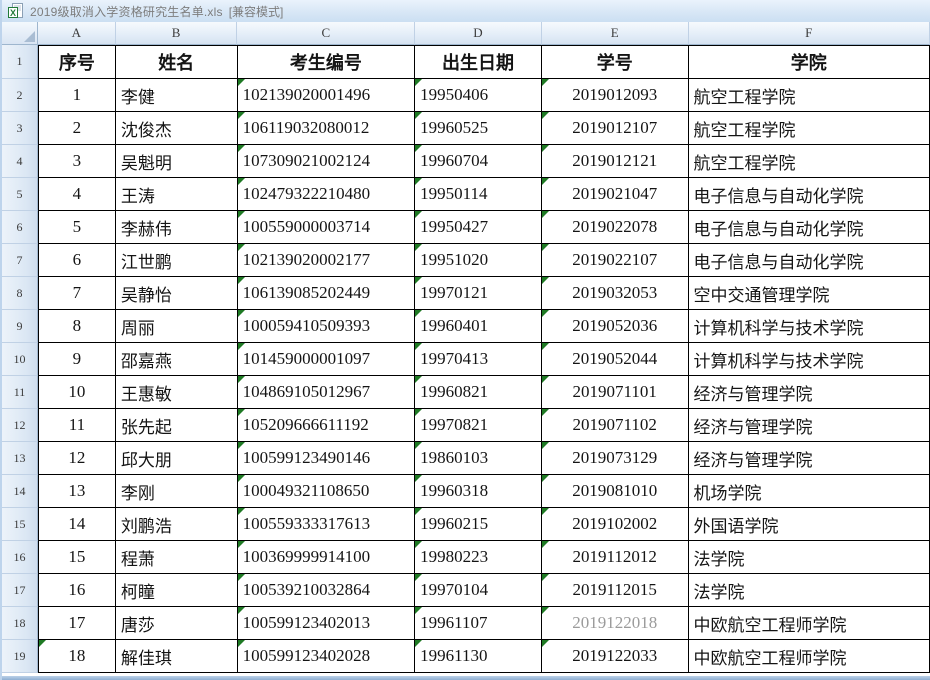 The width and height of the screenshot is (930, 680). Describe the element at coordinates (20, 62) in the screenshot. I see `row-header-1: 1` at that location.